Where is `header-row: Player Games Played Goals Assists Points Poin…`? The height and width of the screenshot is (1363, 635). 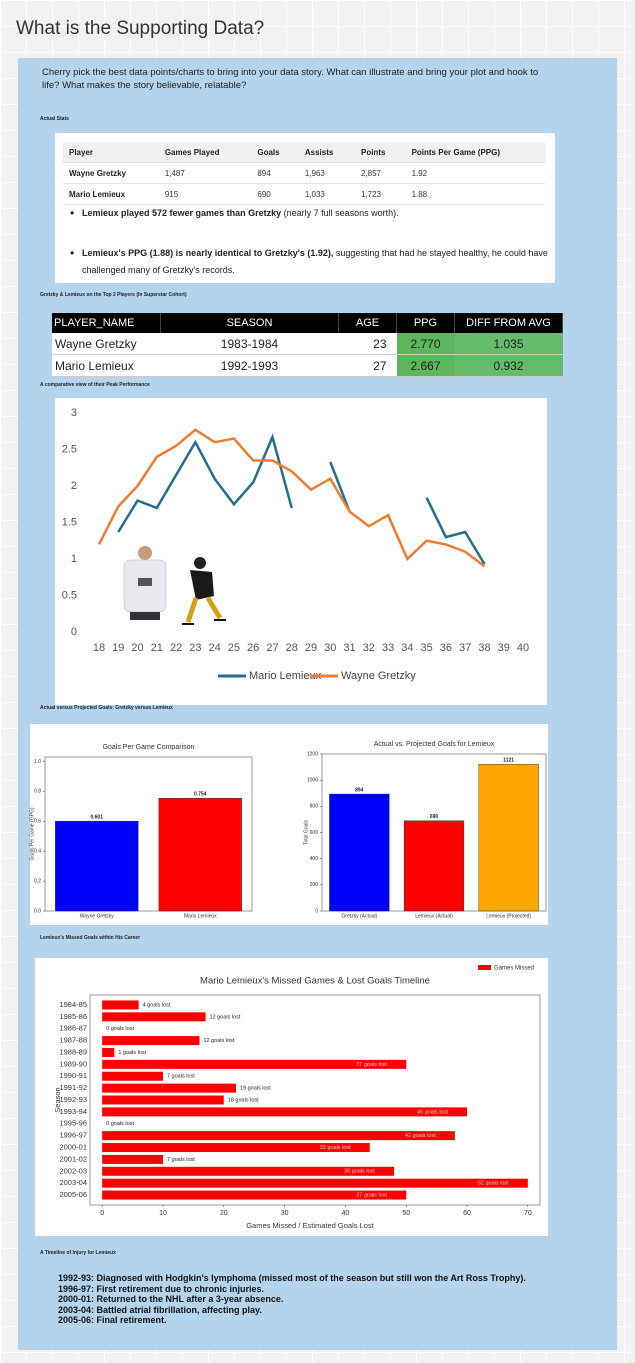 header-row: Player Games Played Goals Assists Points Poin… is located at coordinates (304, 152).